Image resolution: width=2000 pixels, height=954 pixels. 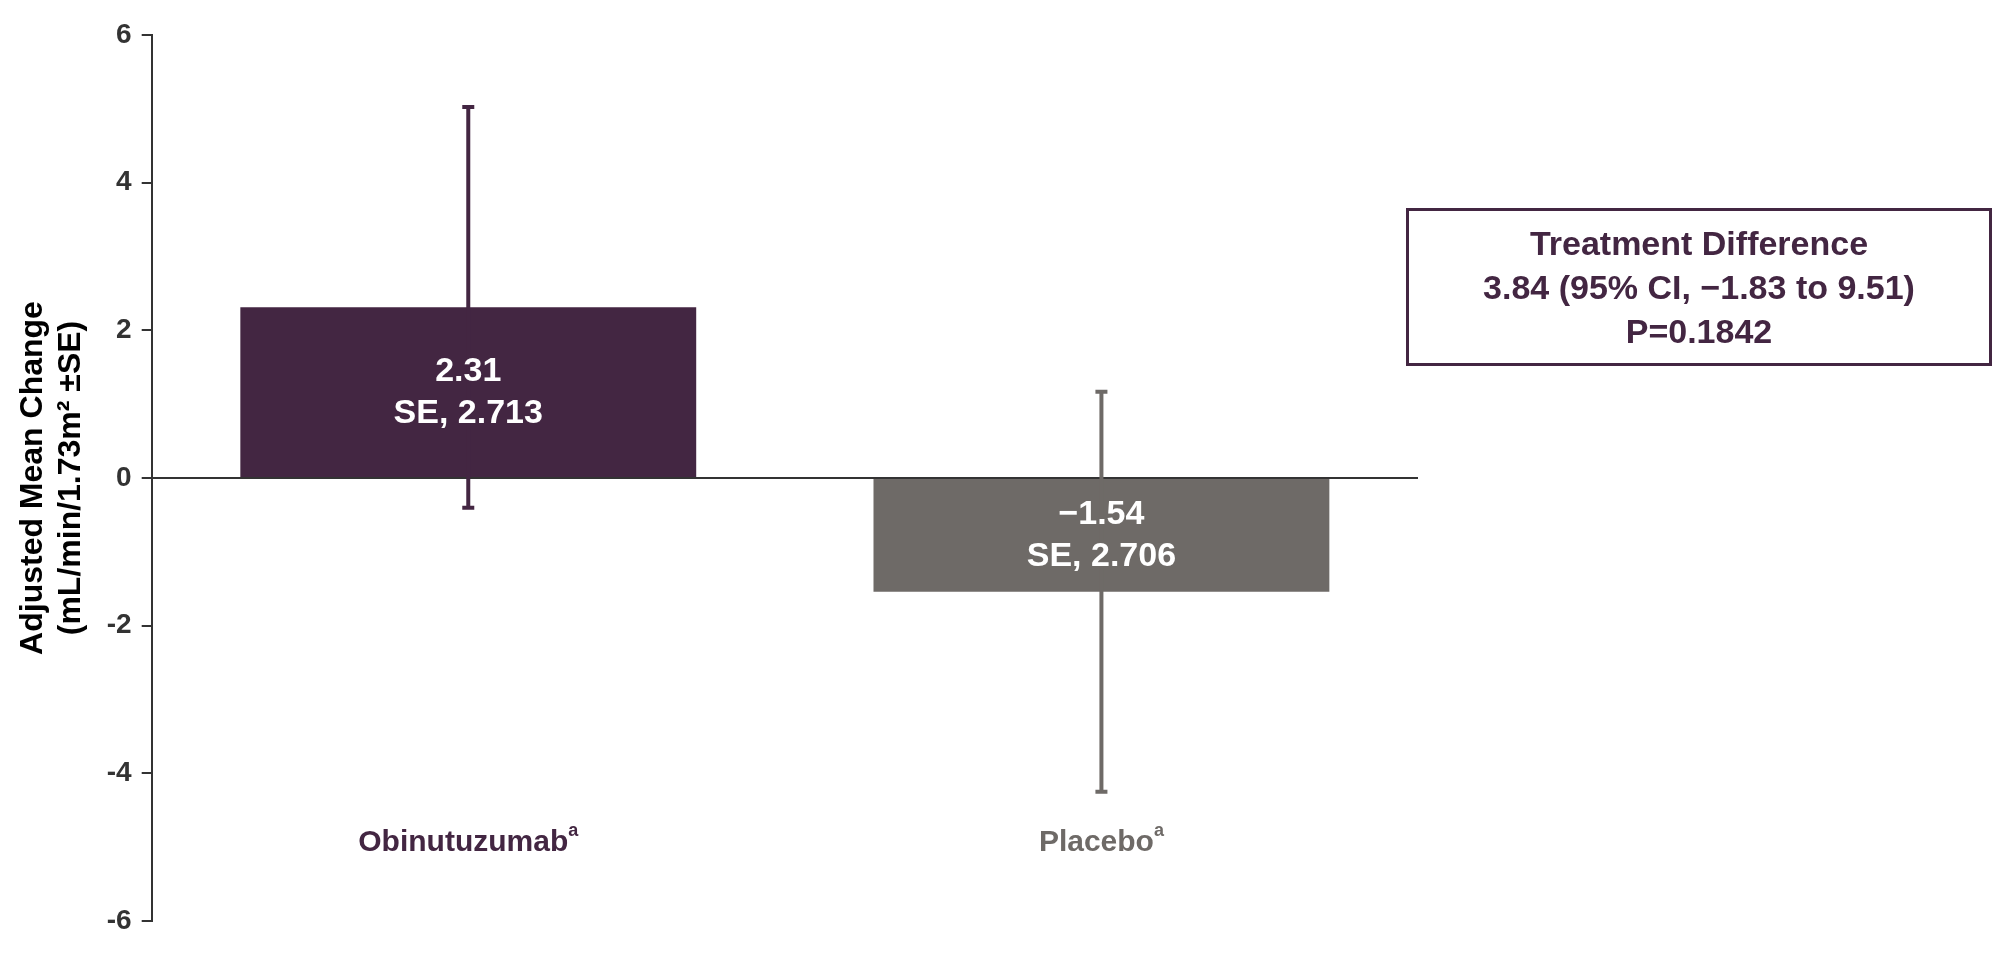 I want to click on y-tick-label: 2, so click(x=124, y=328).